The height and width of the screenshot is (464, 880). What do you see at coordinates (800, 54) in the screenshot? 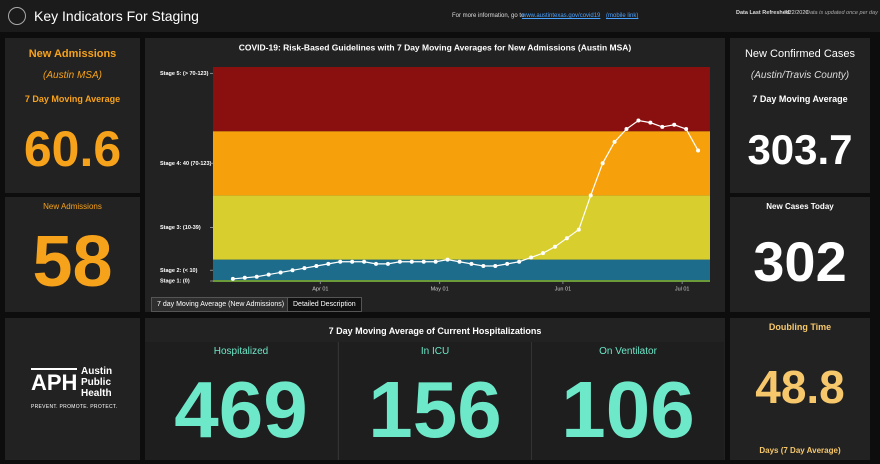
I see `panel-title: New Confirmed Cases` at bounding box center [800, 54].